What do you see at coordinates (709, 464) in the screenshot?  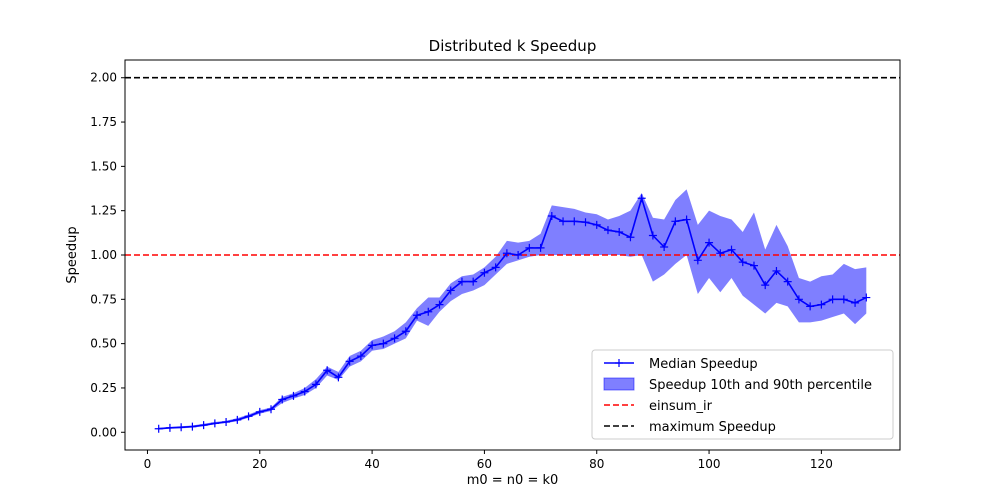 I see `x-tick-label: 100` at bounding box center [709, 464].